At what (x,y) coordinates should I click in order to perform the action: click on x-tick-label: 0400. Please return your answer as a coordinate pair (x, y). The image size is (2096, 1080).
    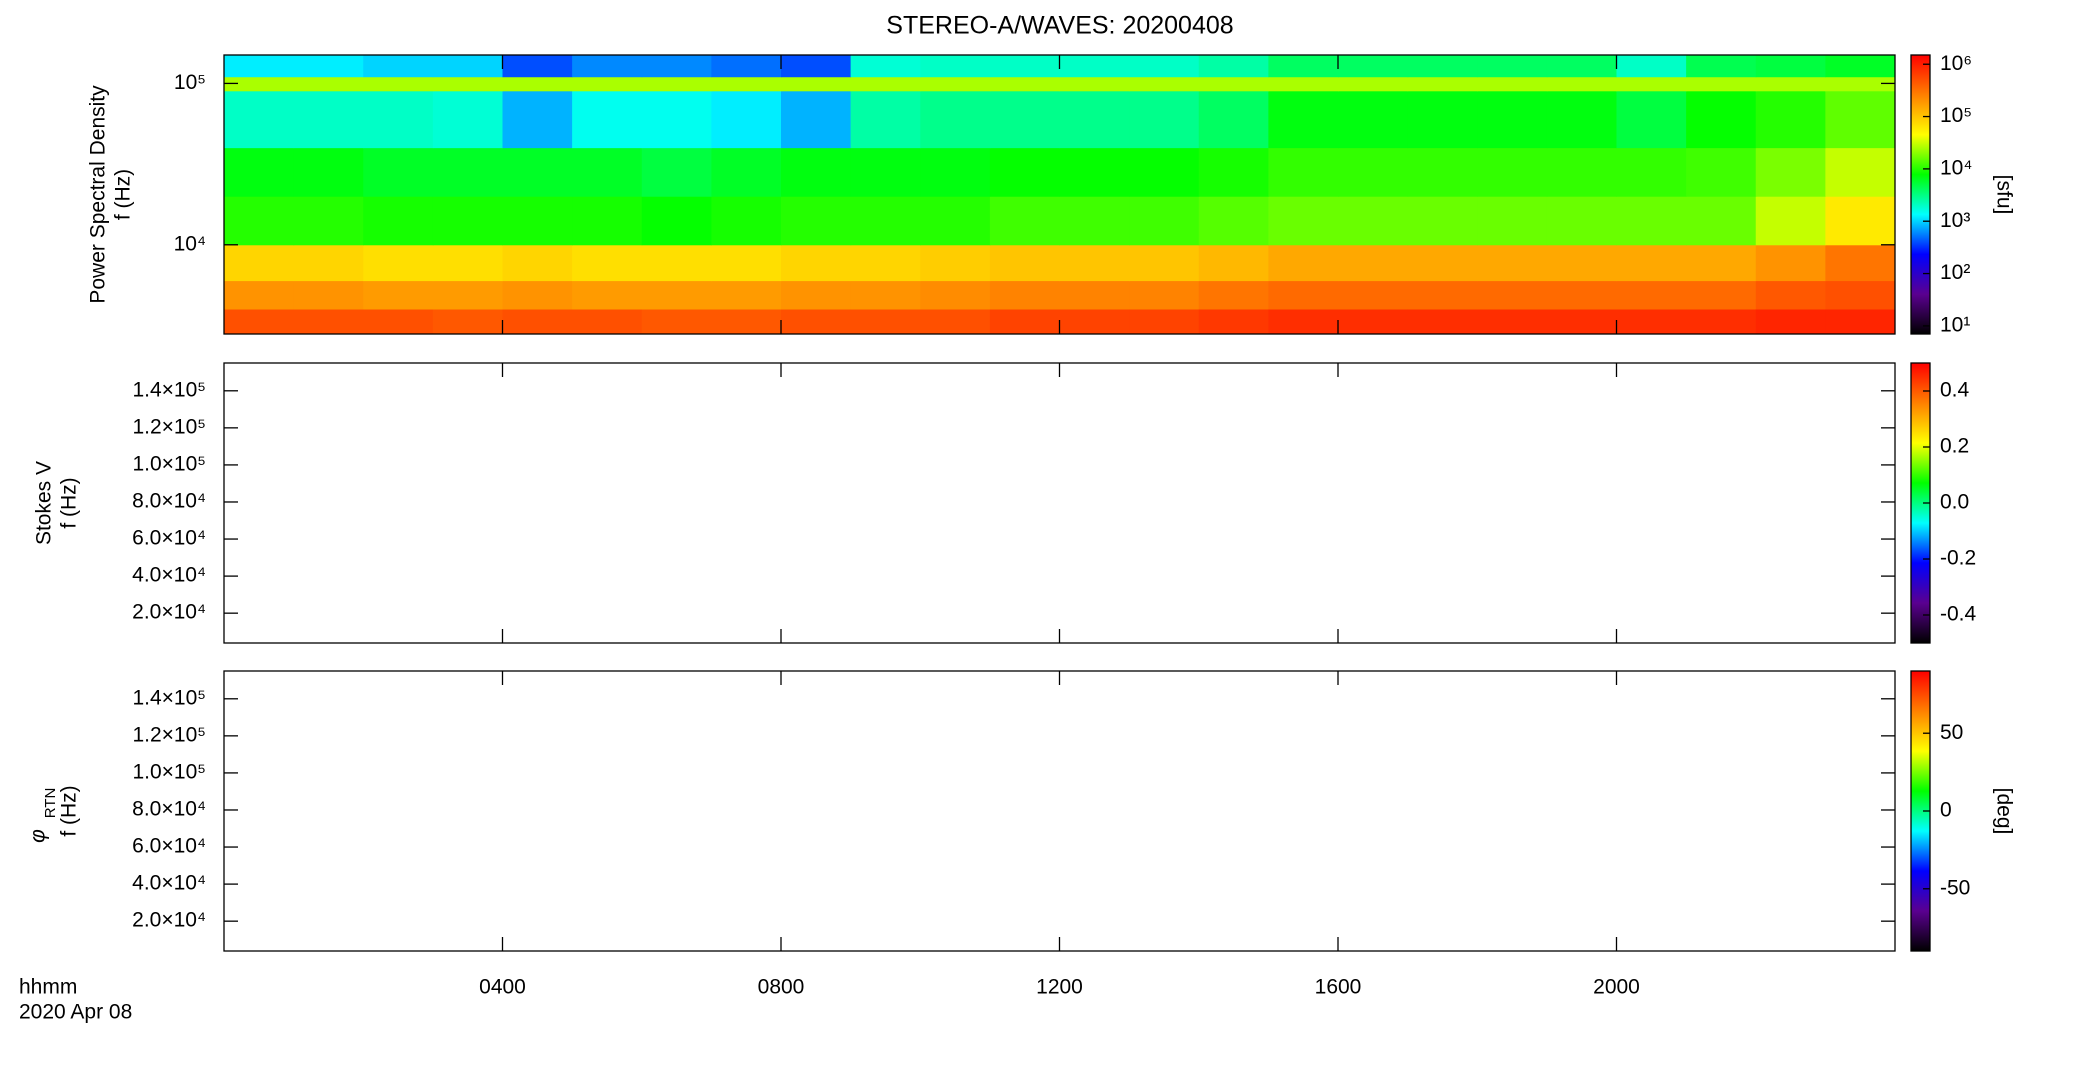
    Looking at the image, I should click on (502, 987).